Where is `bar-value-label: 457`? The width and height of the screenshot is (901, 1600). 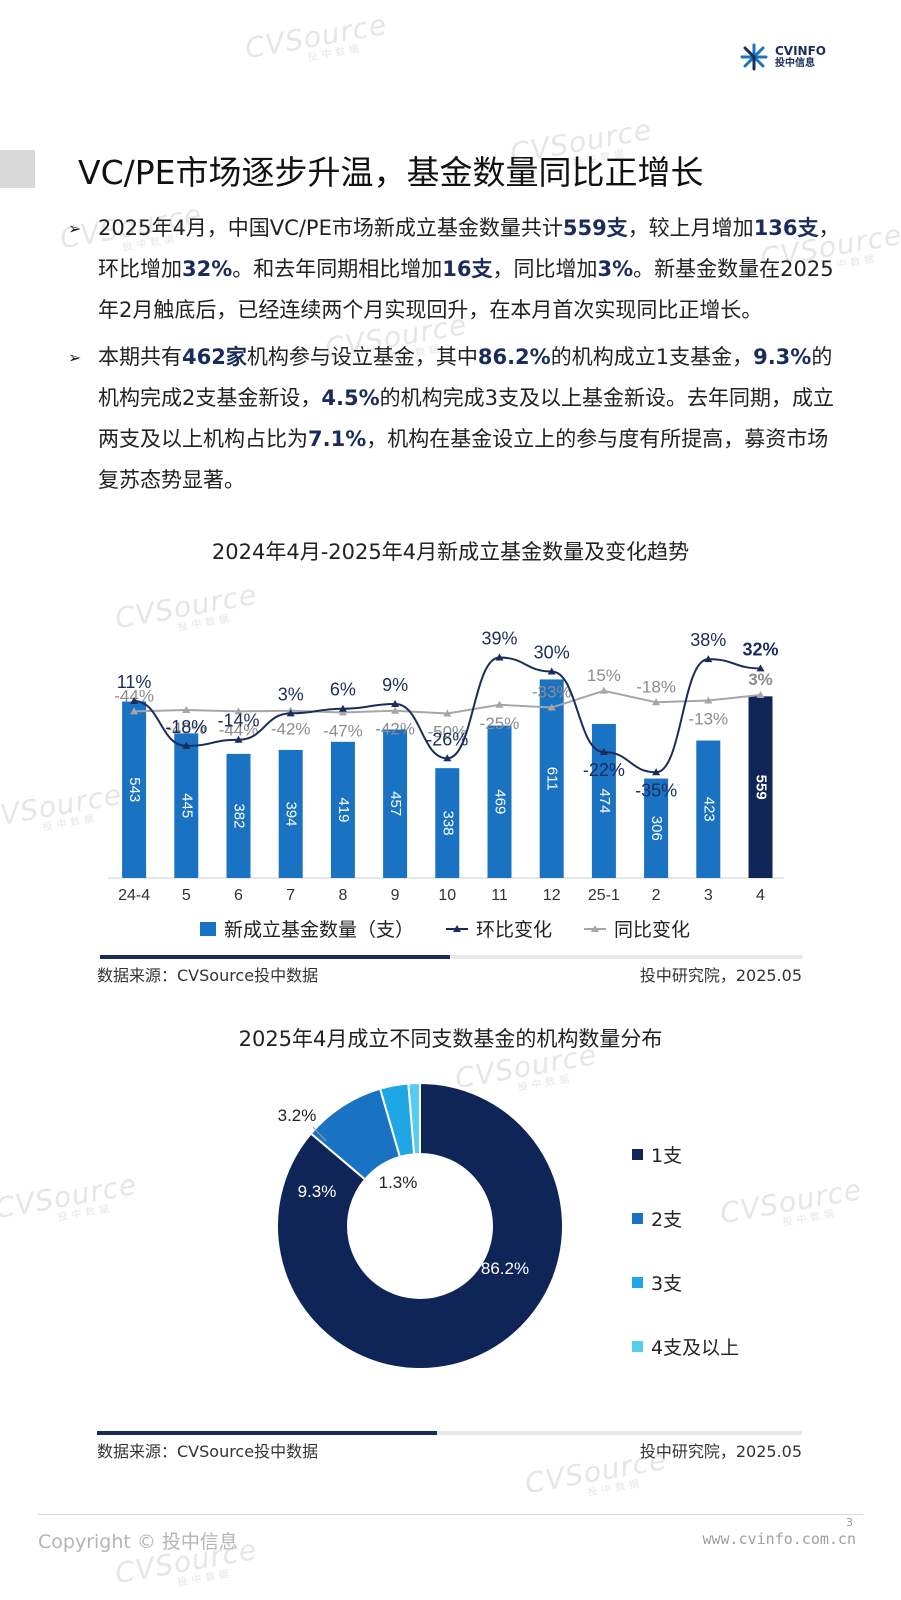 bar-value-label: 457 is located at coordinates (395, 803).